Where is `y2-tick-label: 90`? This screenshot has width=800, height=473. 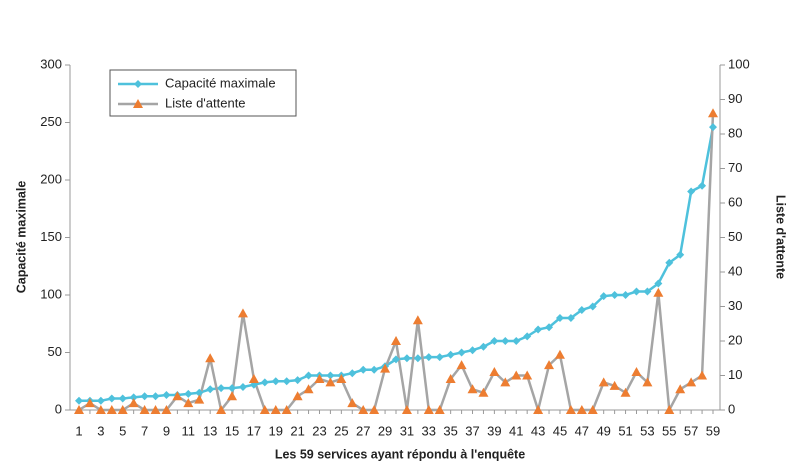 y2-tick-label: 90 is located at coordinates (735, 98).